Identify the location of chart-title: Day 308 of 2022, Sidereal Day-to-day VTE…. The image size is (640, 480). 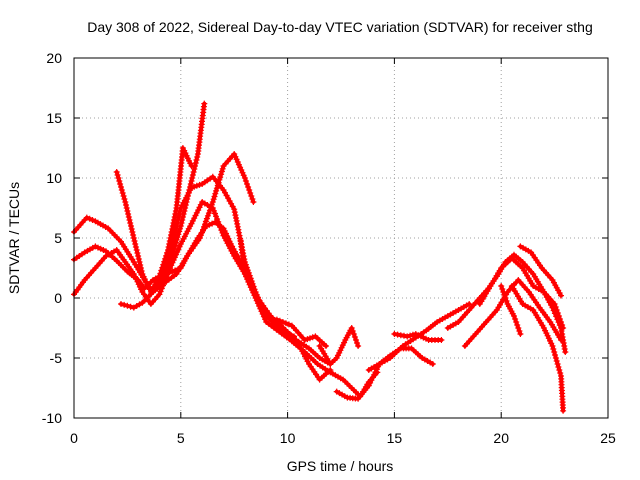
(340, 27).